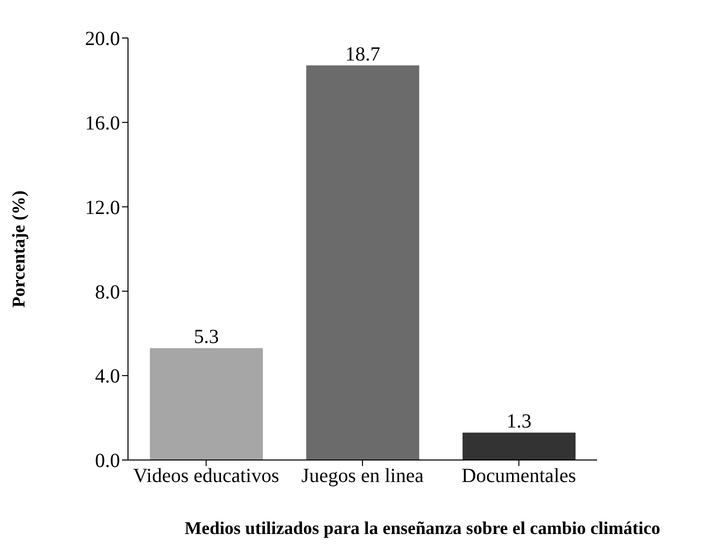 Image resolution: width=721 pixels, height=553 pixels. Describe the element at coordinates (102, 123) in the screenshot. I see `y-tick-label: 16.0` at that location.